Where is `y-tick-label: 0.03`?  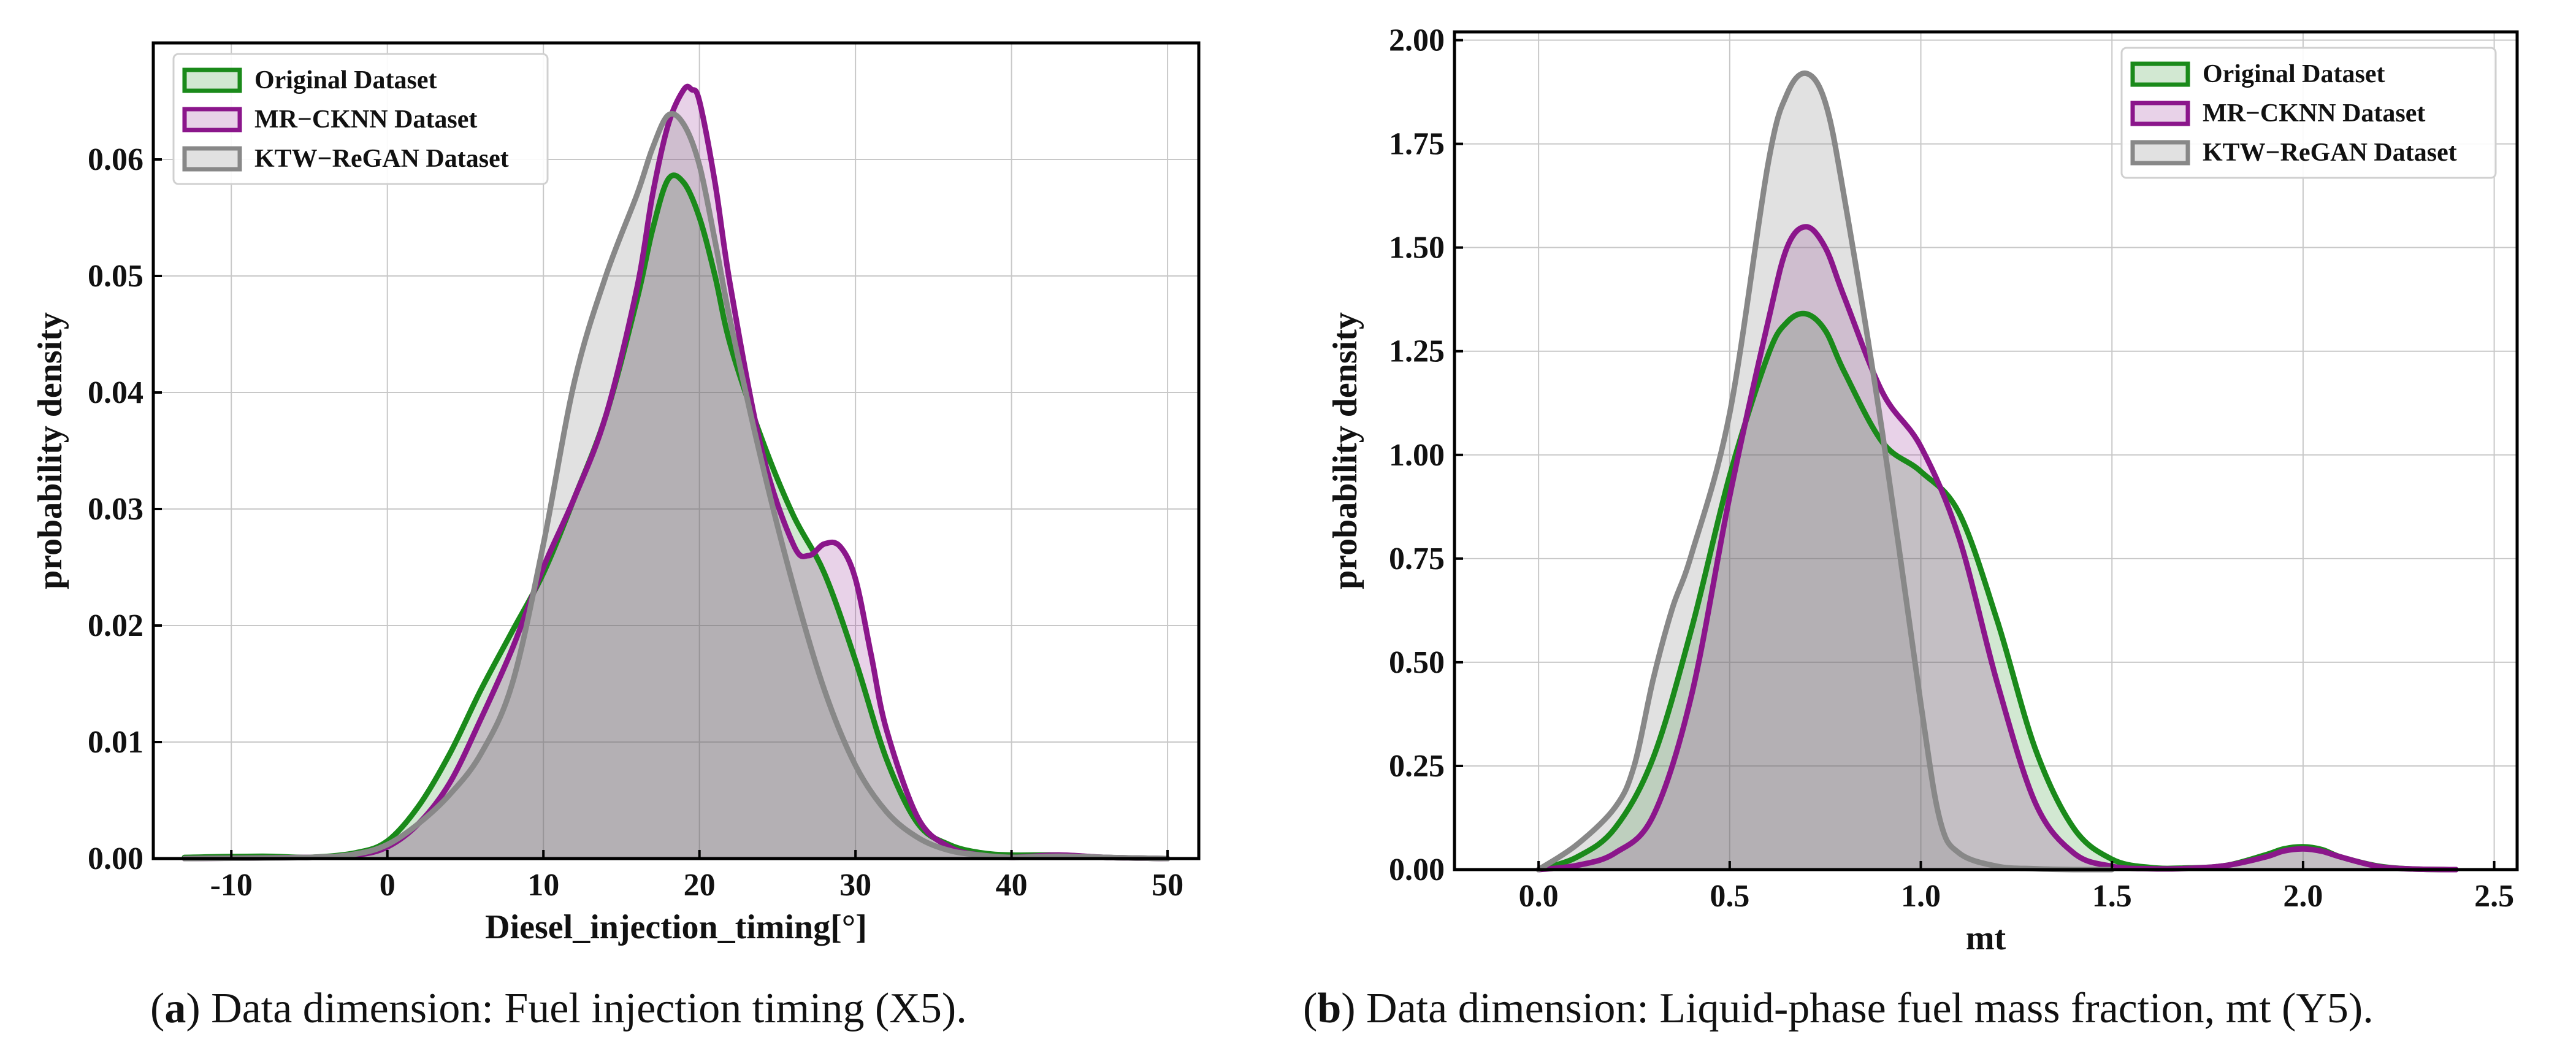 y-tick-label: 0.03 is located at coordinates (115, 509).